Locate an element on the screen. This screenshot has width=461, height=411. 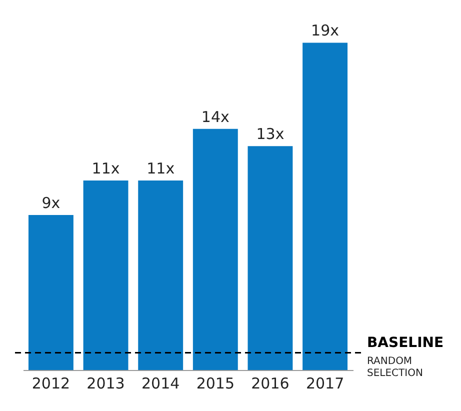
data-label: 14x is located at coordinates (215, 117).